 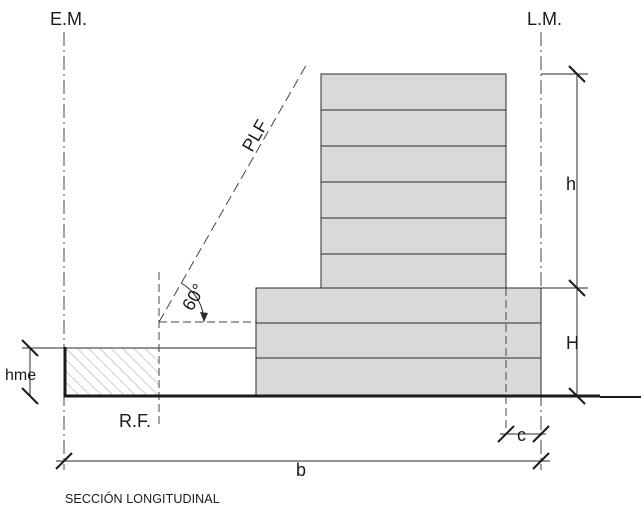 What do you see at coordinates (521, 435) in the screenshot?
I see `c-label: c` at bounding box center [521, 435].